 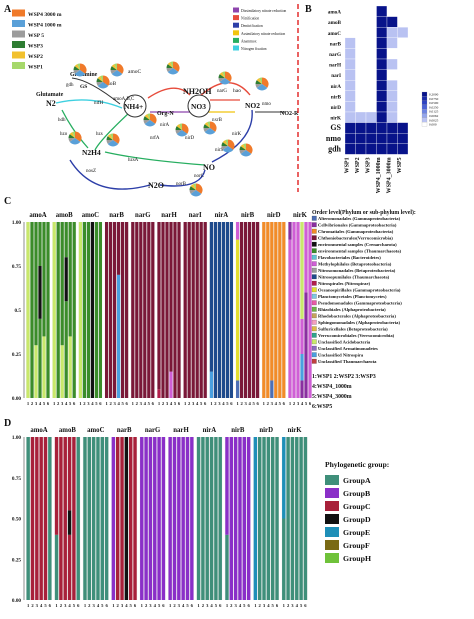 What do you see at coordinates (75, 129) in the screenshot?
I see `hzo-arrow` at bounding box center [75, 129].